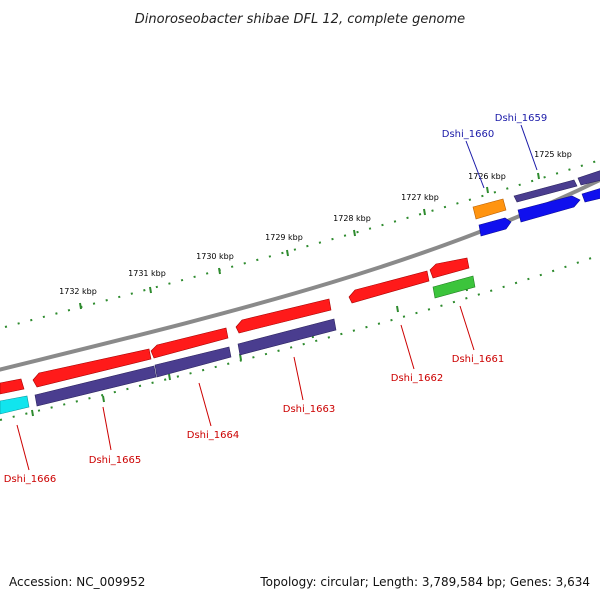 Image resolution: width=600 pixels, height=600 pixels. What do you see at coordinates (284, 237) in the screenshot?
I see `kbp-label: 1729 kbp` at bounding box center [284, 237].